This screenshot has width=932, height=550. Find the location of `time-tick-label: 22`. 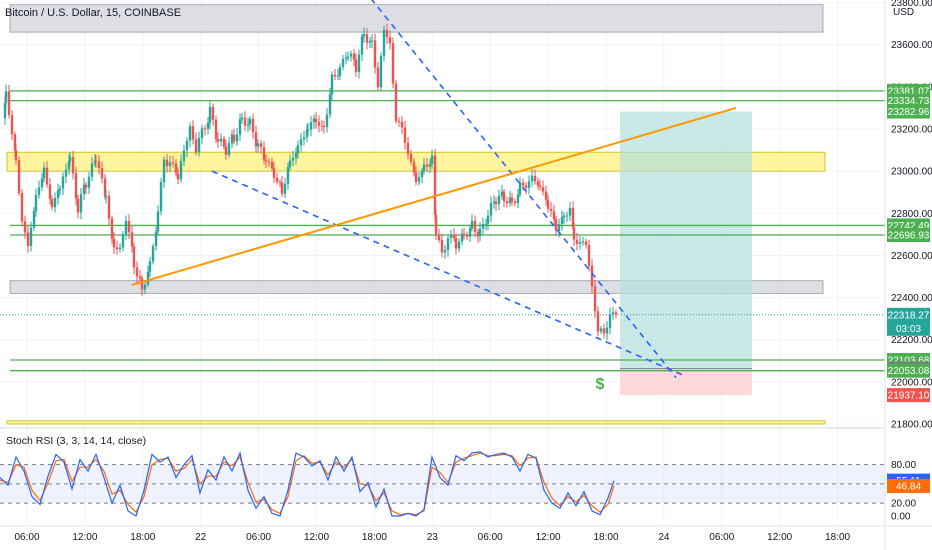

time-tick-label: 22 is located at coordinates (201, 537).